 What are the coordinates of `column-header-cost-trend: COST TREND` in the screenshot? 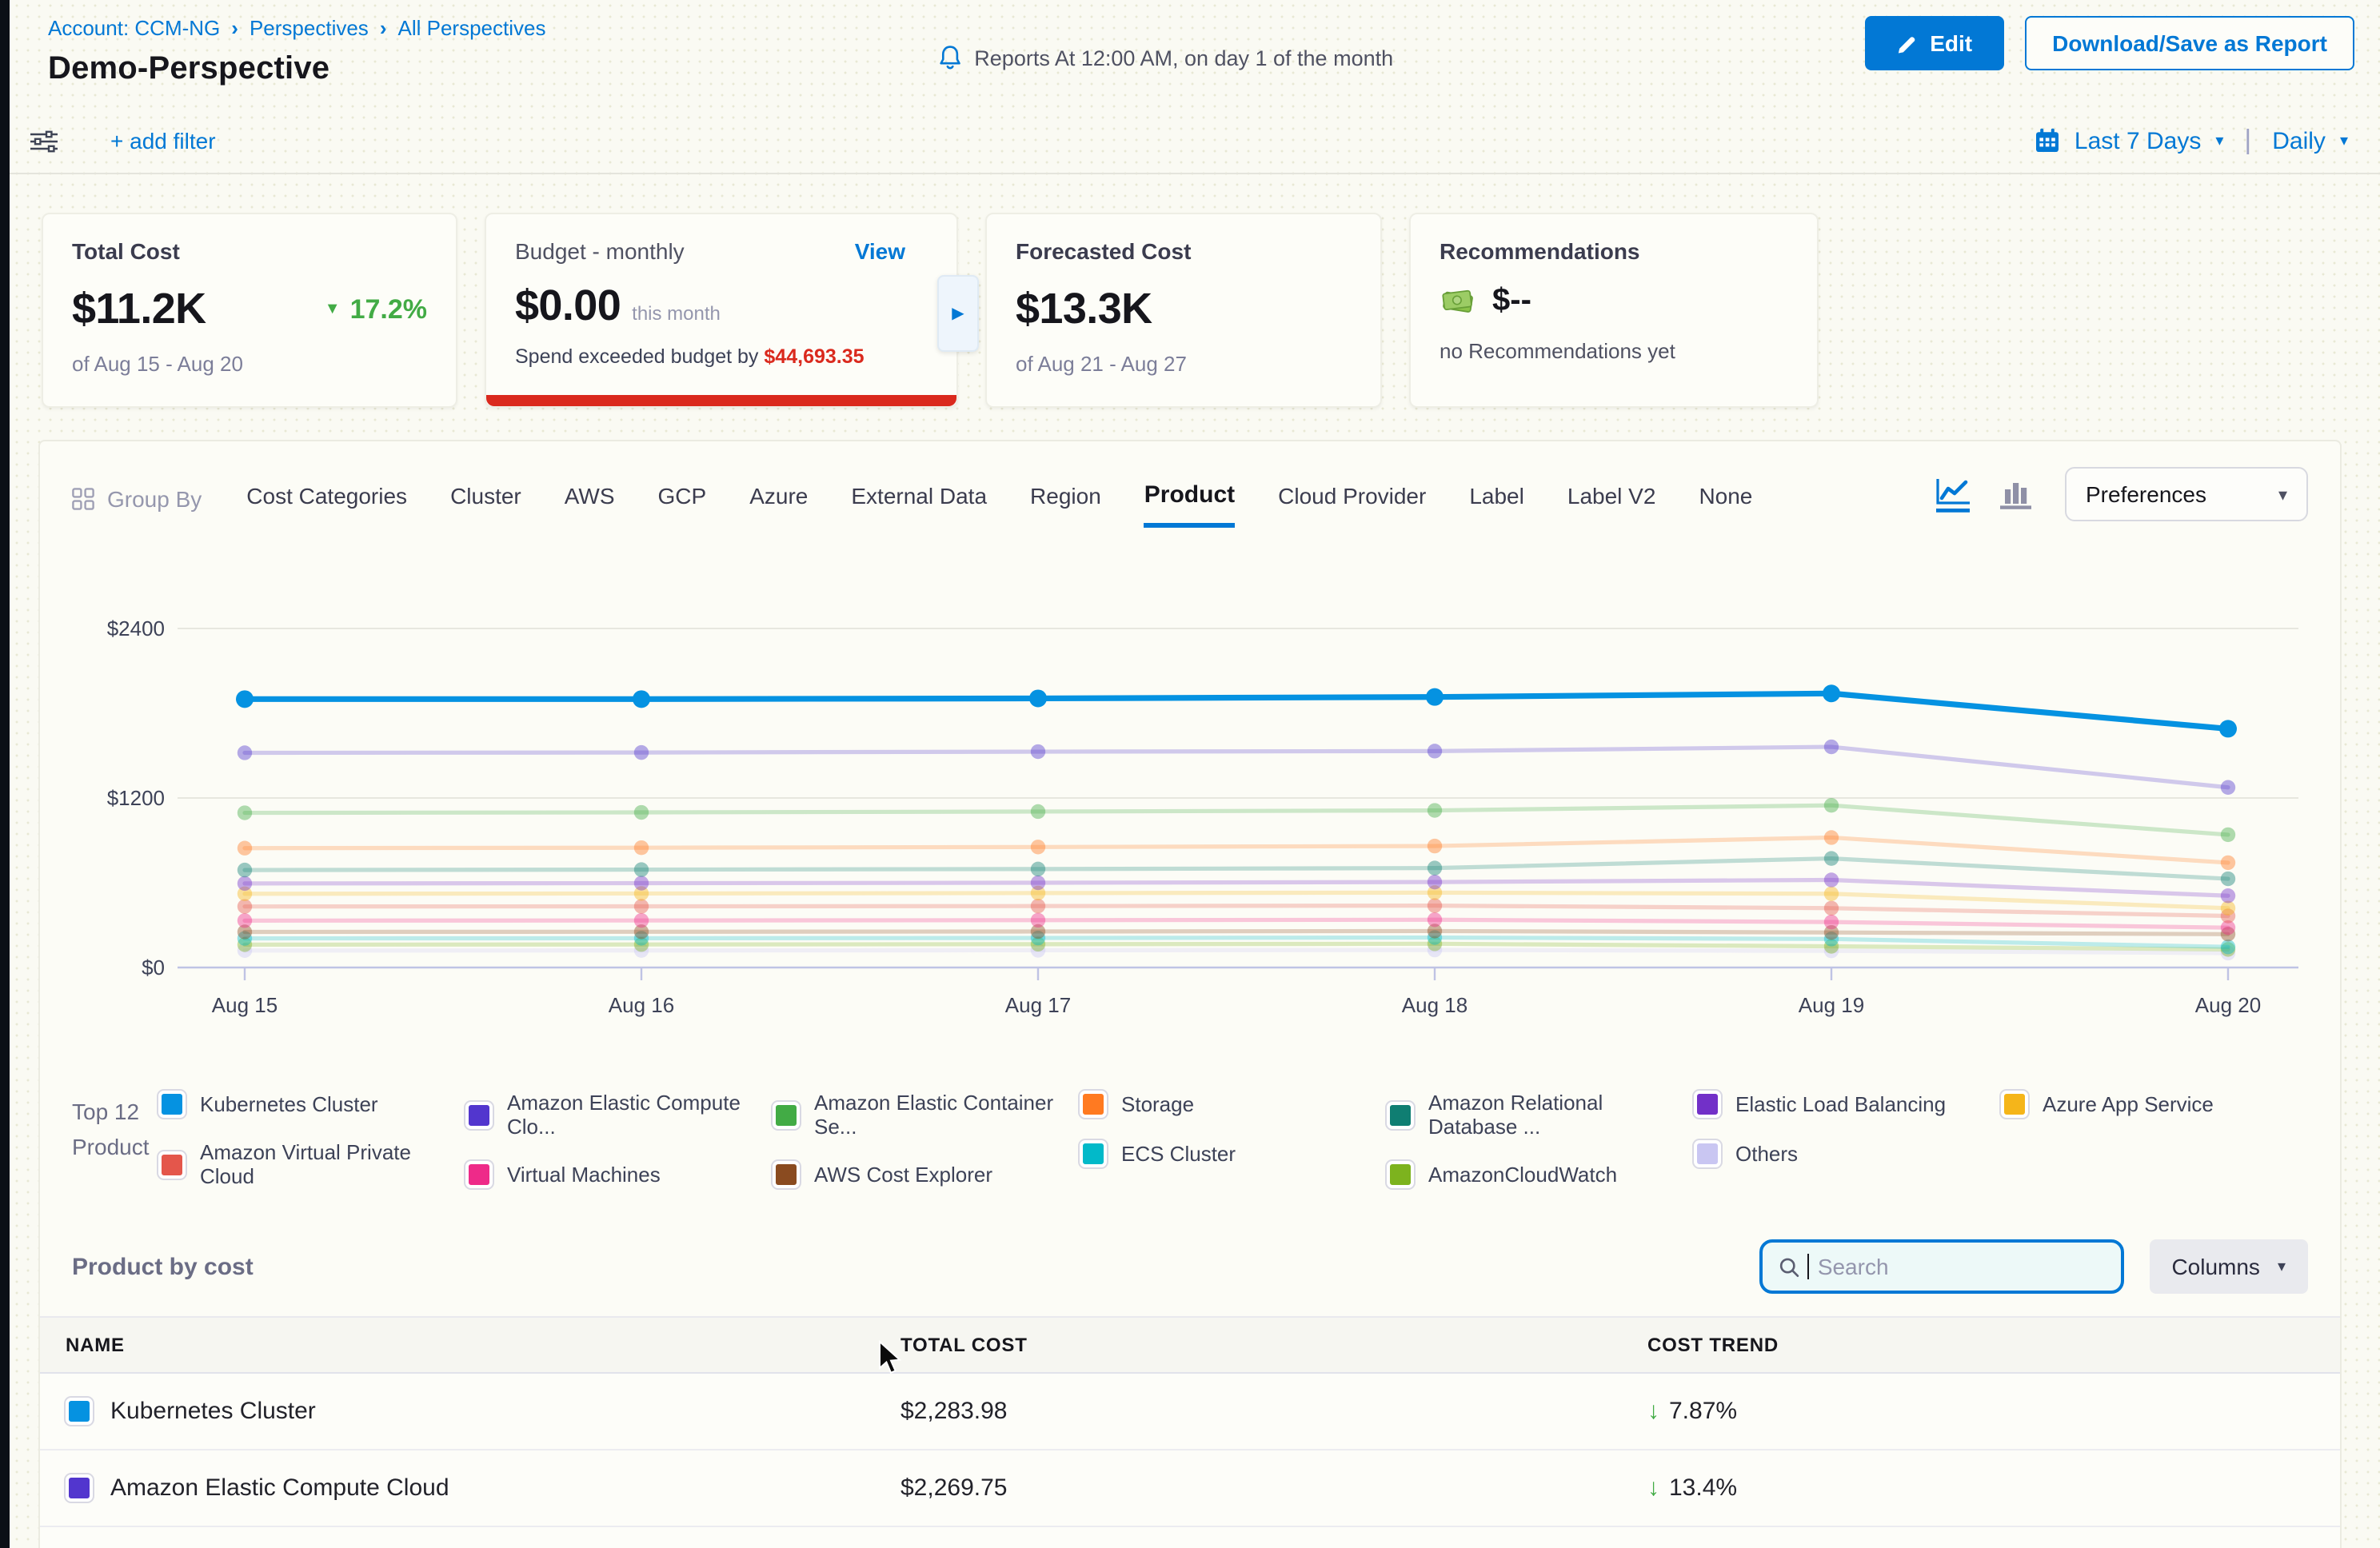 It's located at (1713, 1345).